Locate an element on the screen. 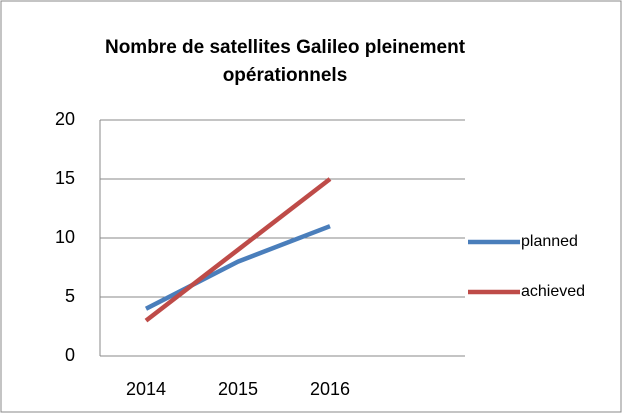 The width and height of the screenshot is (623, 414). y-tick-label: 5 is located at coordinates (70, 296).